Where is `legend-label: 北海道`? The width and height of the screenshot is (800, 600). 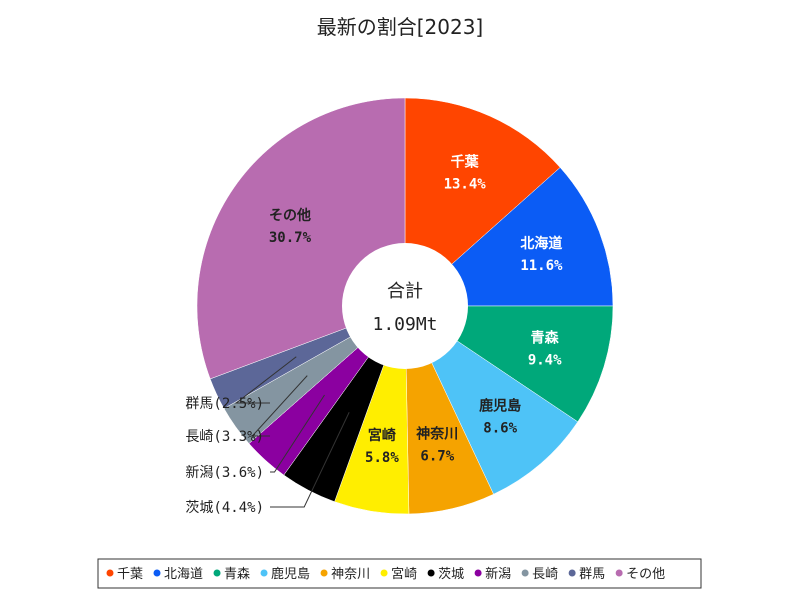
legend-label: 北海道 is located at coordinates (183, 574).